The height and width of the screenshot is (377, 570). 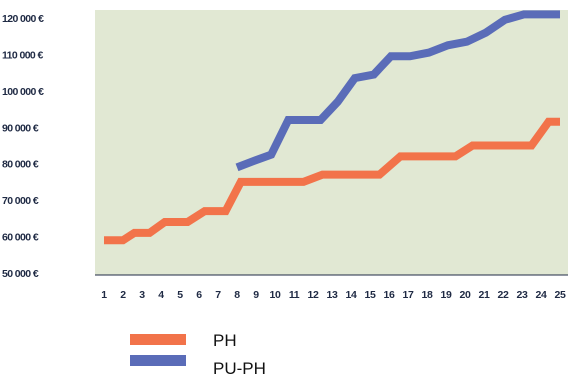 I want to click on x-tick-label: 4, so click(x=161, y=295).